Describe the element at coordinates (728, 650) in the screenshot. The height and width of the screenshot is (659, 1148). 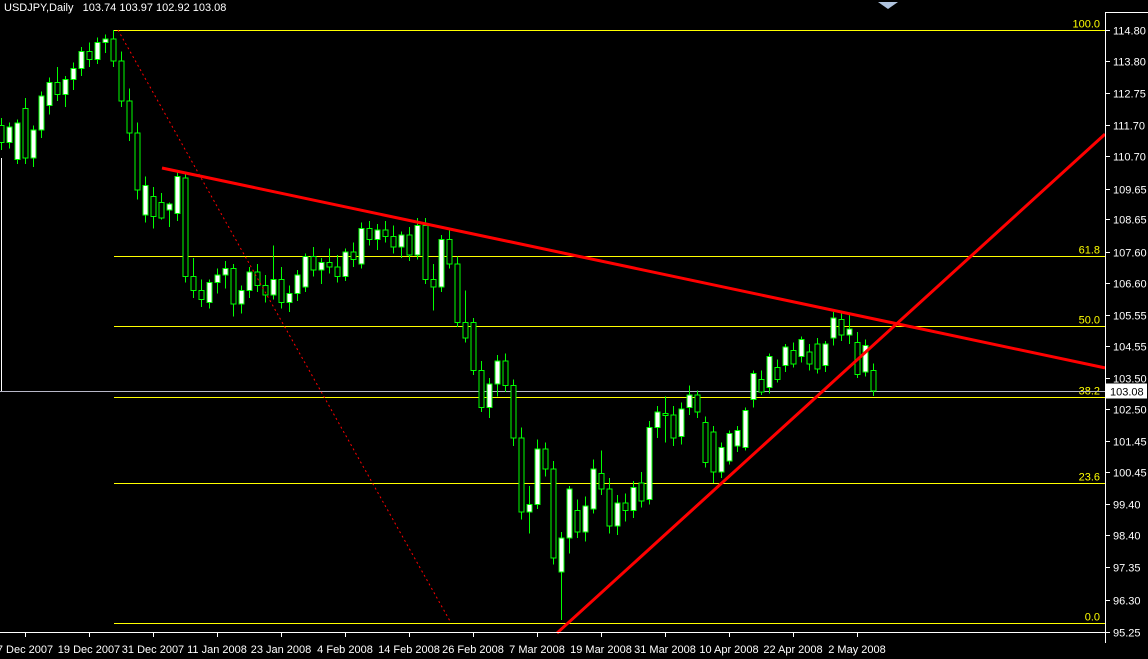
I see `date-tick-label: 10 Apr 2008` at that location.